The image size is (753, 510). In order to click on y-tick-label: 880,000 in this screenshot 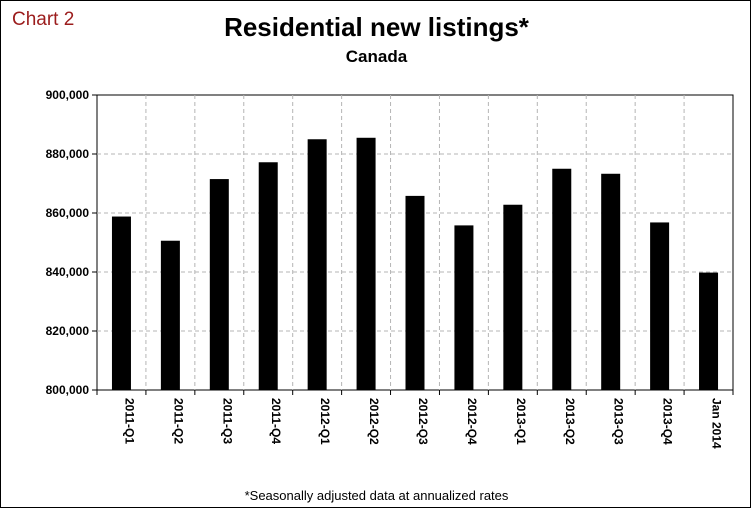, I will do `click(68, 154)`.